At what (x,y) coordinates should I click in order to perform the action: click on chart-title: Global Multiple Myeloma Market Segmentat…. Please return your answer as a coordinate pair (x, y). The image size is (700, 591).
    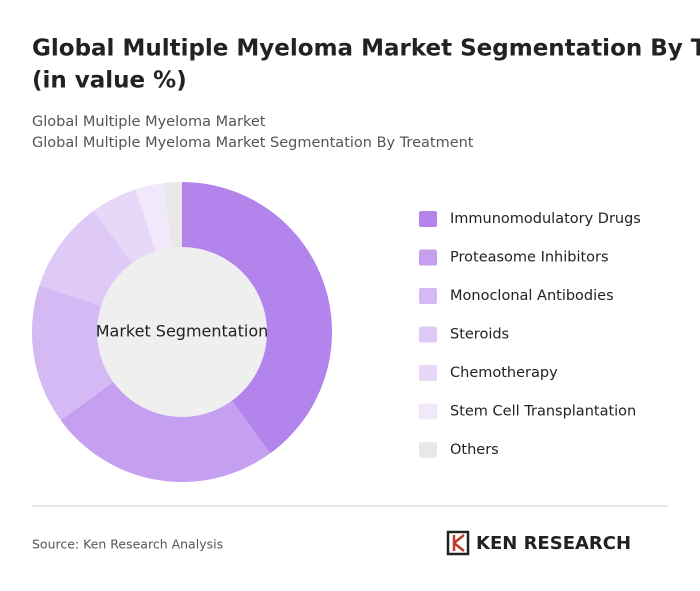
    Looking at the image, I should click on (366, 49).